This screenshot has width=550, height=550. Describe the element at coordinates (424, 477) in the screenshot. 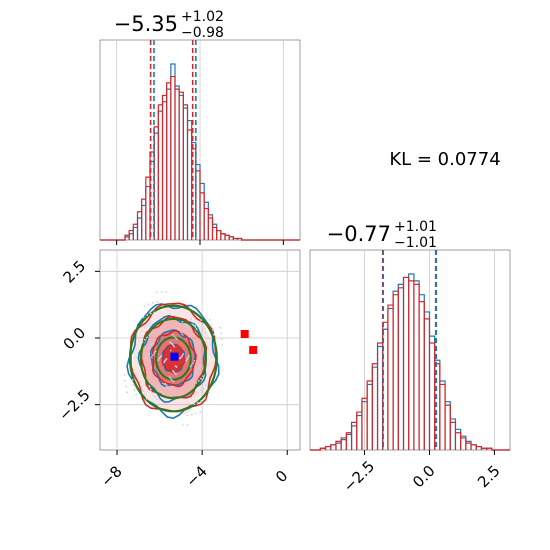

I see `x-tick-label: 0.0` at that location.